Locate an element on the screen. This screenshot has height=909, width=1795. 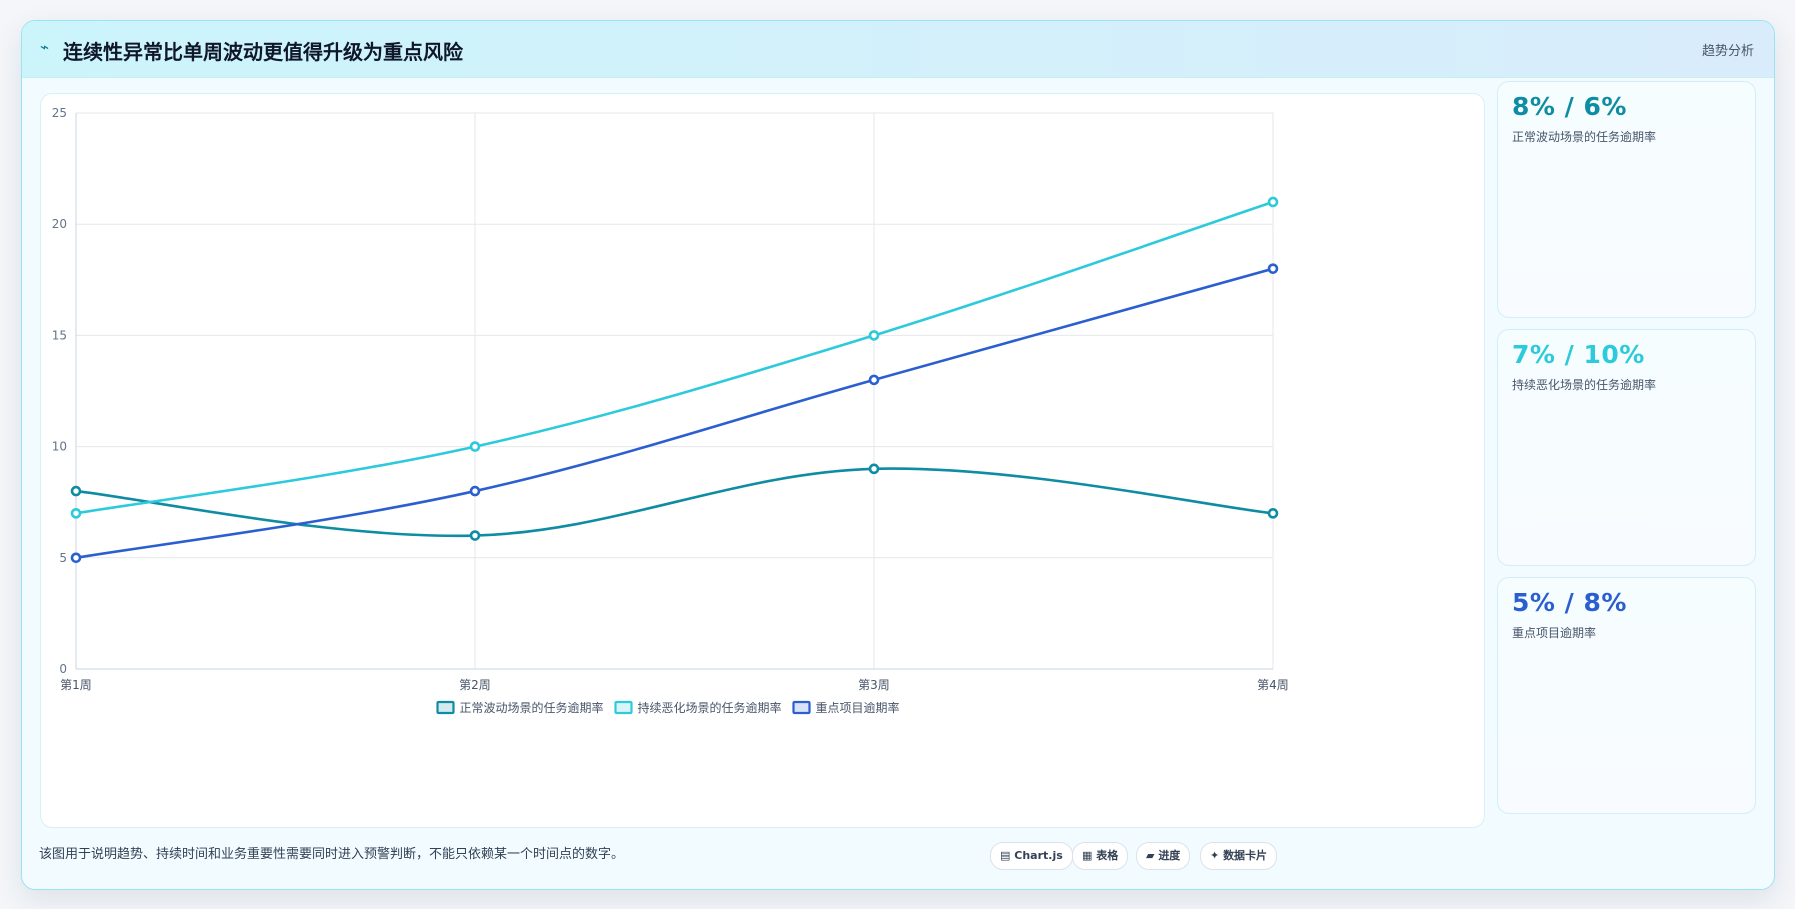
y-tick-label: 15 is located at coordinates (59, 335).